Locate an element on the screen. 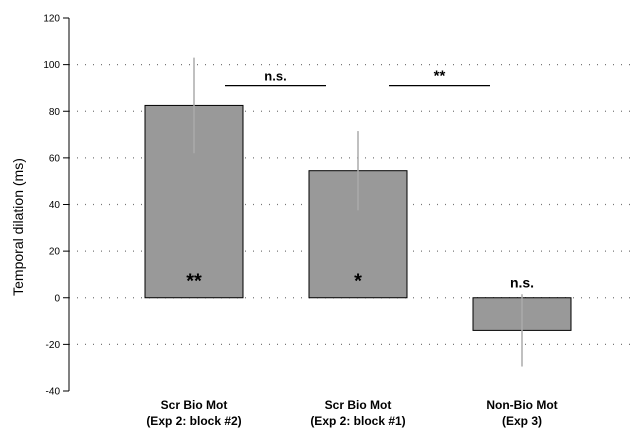 The image size is (644, 432). y-tick-label: 120 is located at coordinates (51, 19).